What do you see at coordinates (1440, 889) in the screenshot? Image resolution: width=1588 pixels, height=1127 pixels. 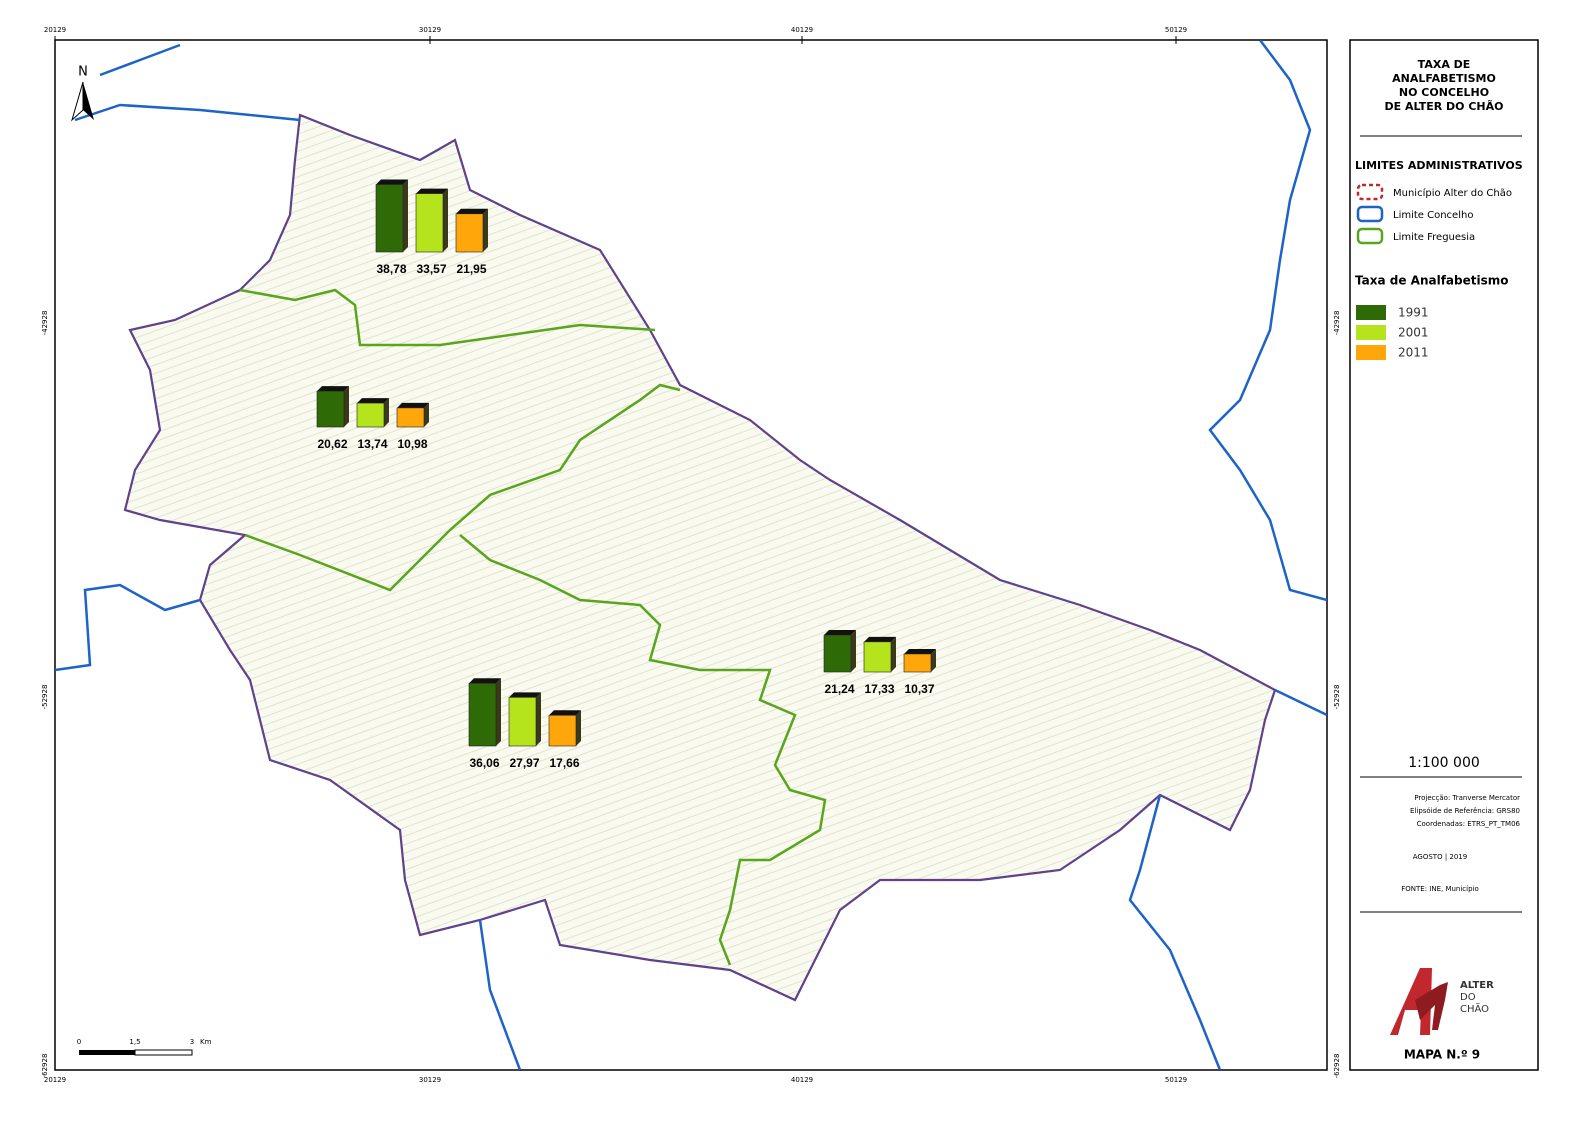 I see `source: FONTE: INE, Município` at bounding box center [1440, 889].